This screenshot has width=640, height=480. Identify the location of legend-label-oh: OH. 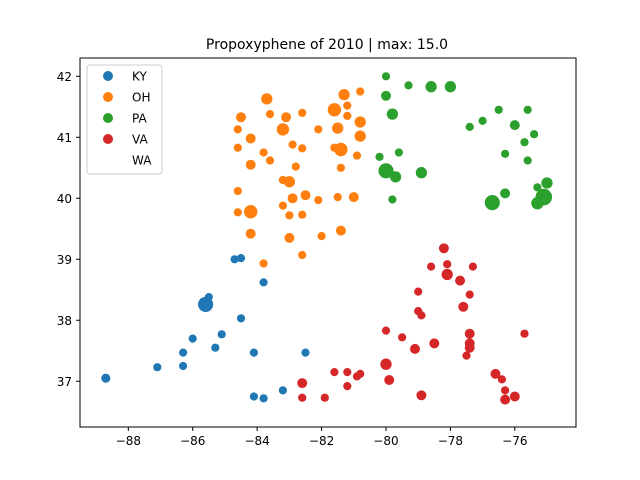
(141, 98).